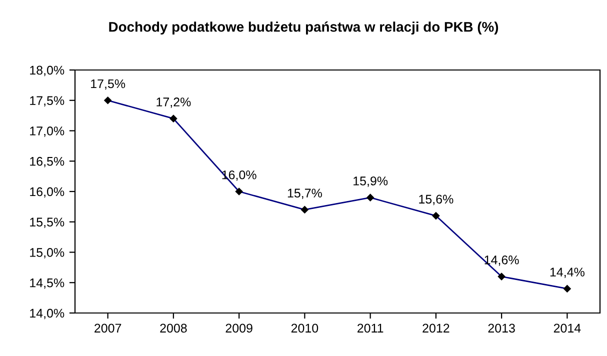 The height and width of the screenshot is (356, 607). Describe the element at coordinates (239, 328) in the screenshot. I see `x-tick-label: 2009` at that location.